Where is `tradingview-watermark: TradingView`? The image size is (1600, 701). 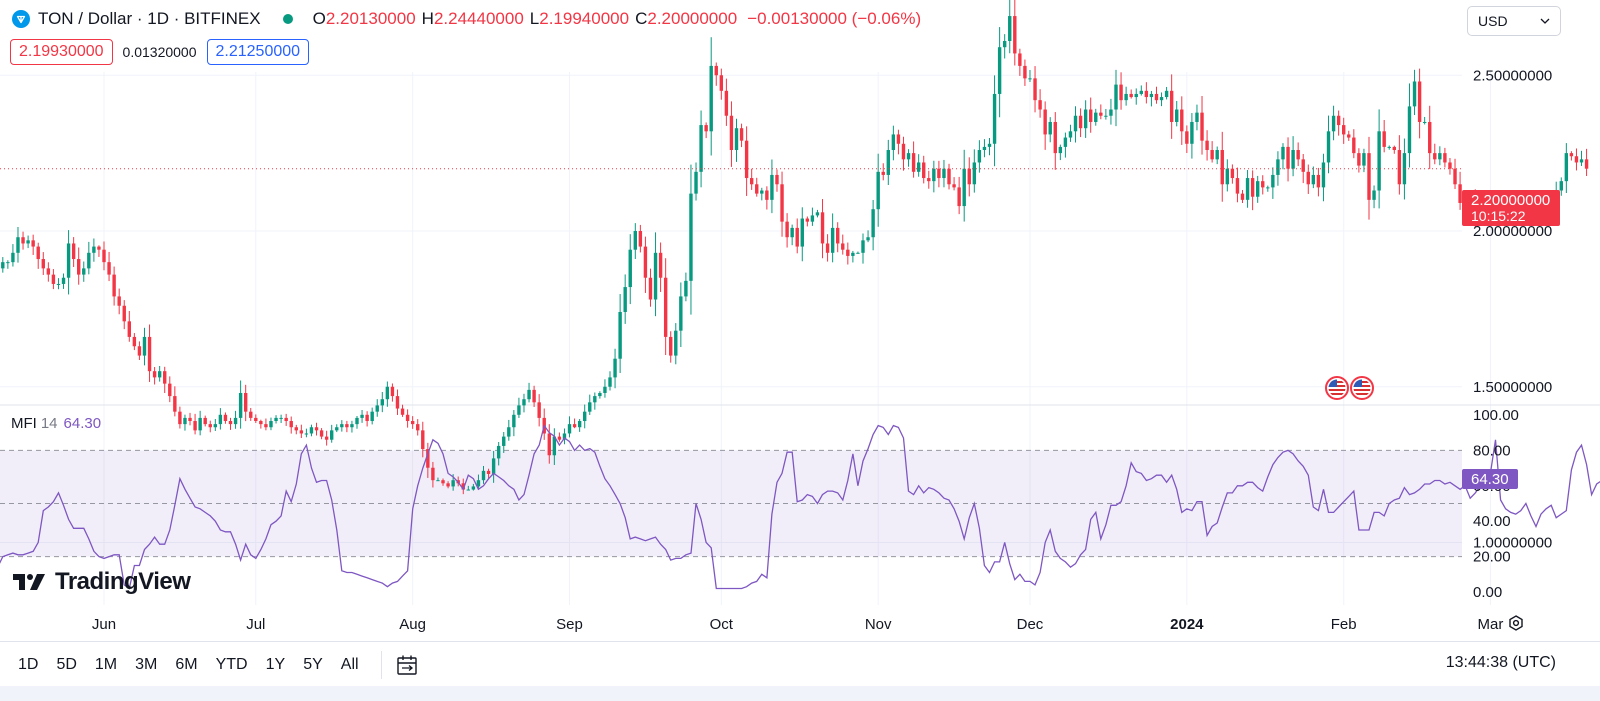
tradingview-watermark: TradingView is located at coordinates (102, 582).